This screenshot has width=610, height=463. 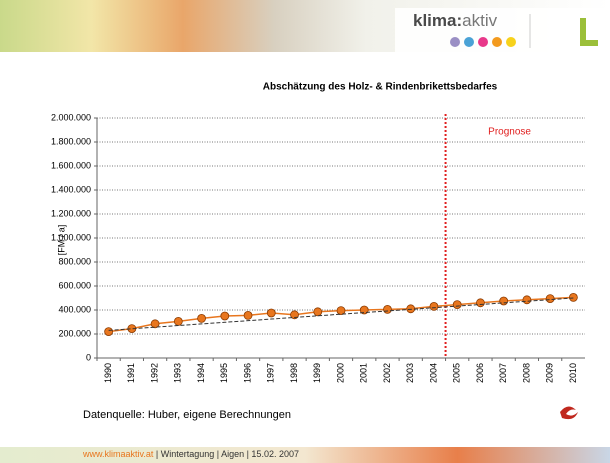 What do you see at coordinates (457, 373) in the screenshot?
I see `x-tick-label: 2005` at bounding box center [457, 373].